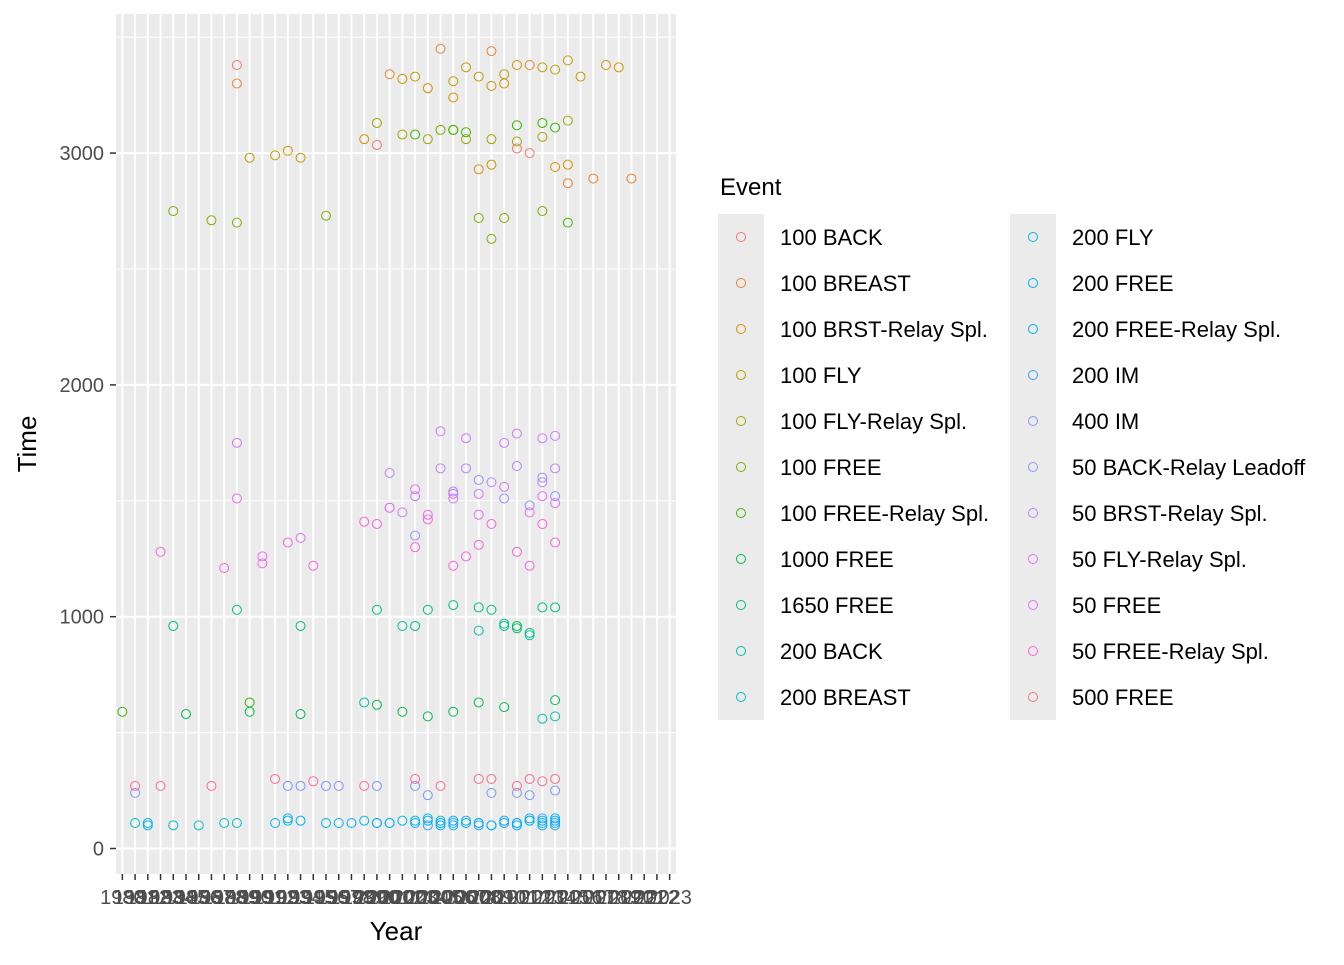  Describe the element at coordinates (313, 898) in the screenshot. I see `x-tick-label: 1995` at that location.